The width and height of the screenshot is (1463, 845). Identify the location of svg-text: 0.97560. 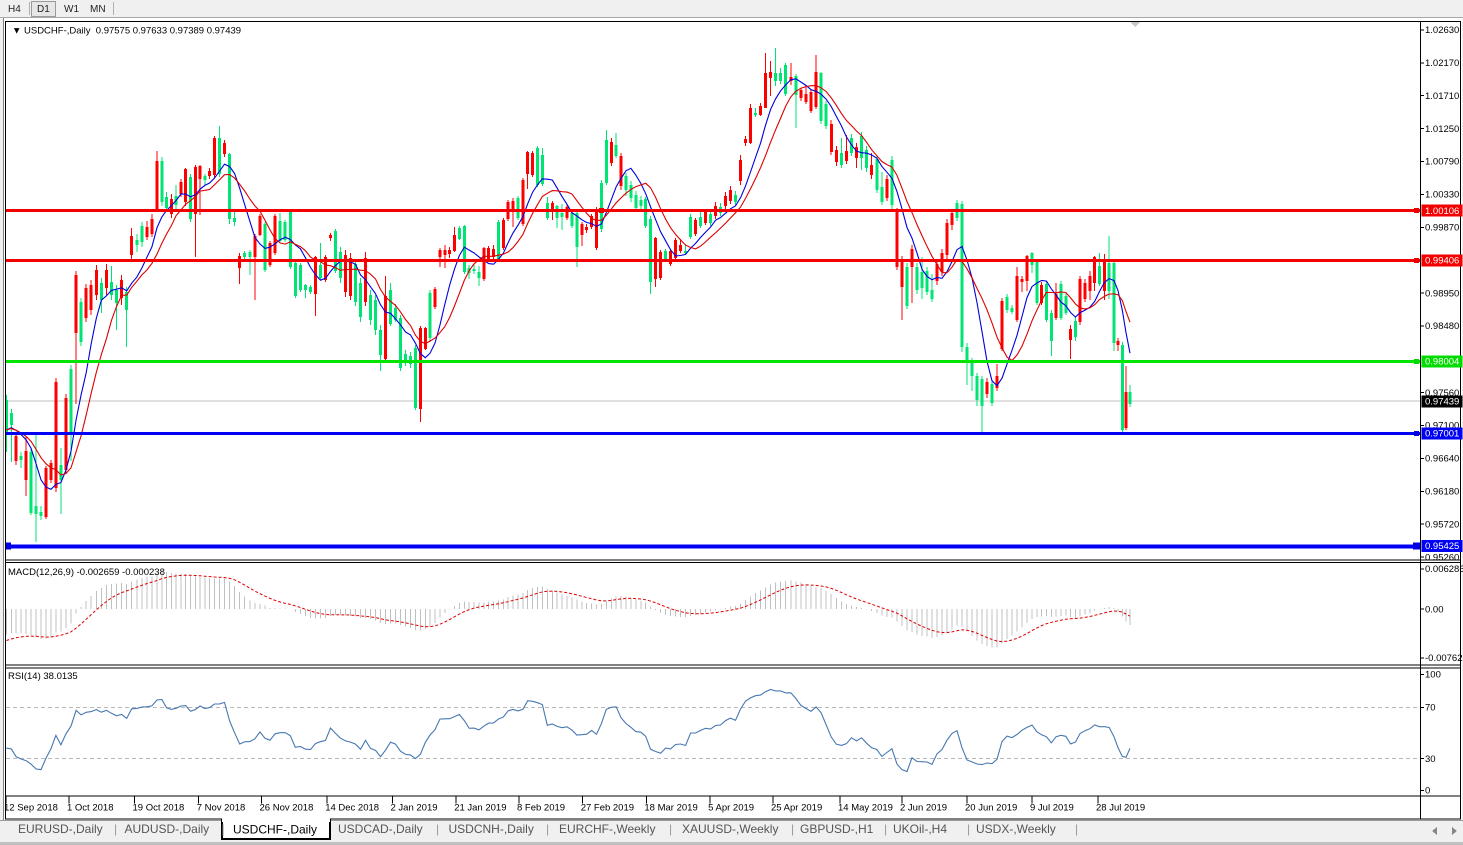
(1442, 393).